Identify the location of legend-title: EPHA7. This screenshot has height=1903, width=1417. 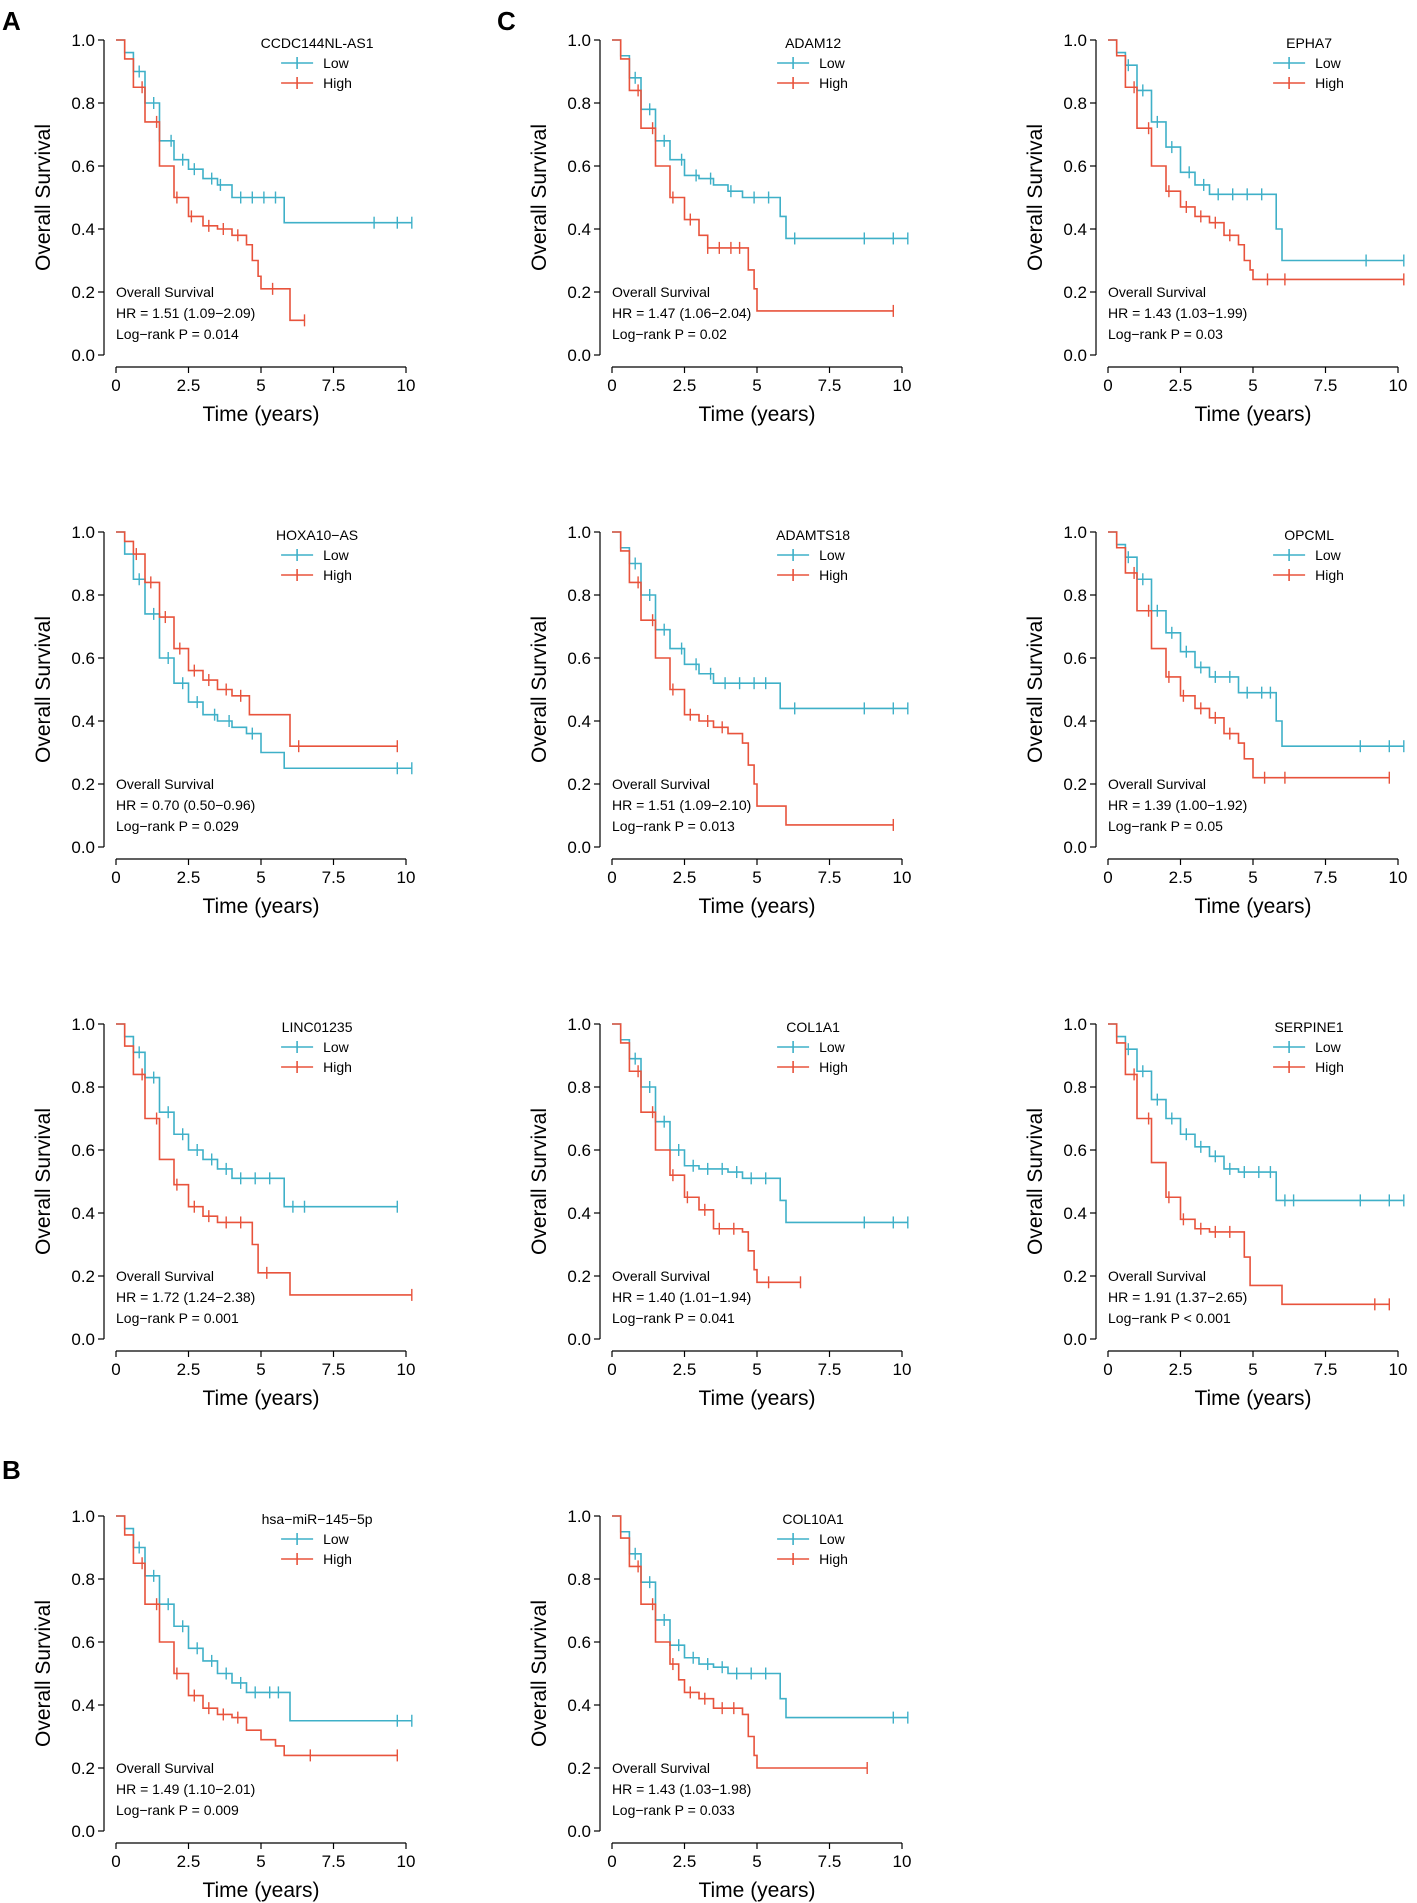
(1309, 43).